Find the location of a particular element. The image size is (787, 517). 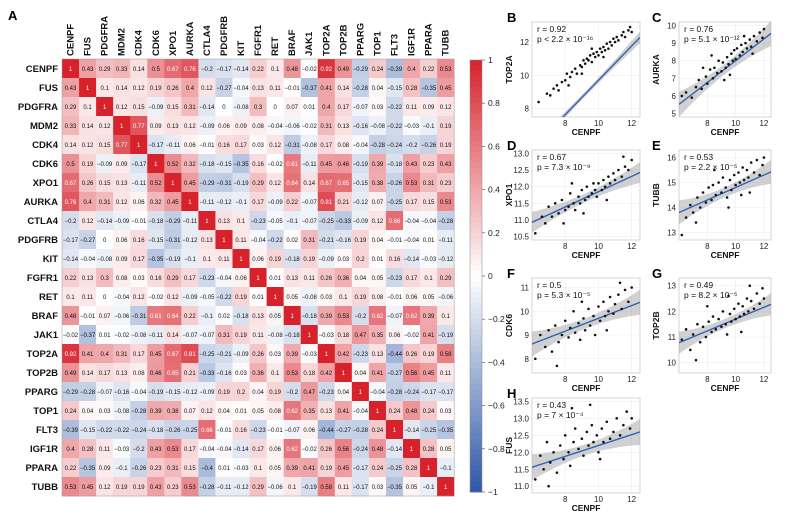

y-tick-label: 13.0 is located at coordinates (521, 418).